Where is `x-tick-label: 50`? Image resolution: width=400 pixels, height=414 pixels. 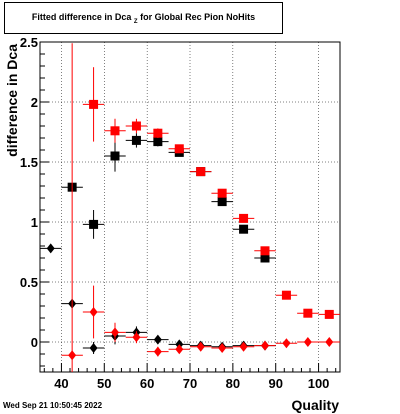
x-tick-label: 50 is located at coordinates (104, 383).